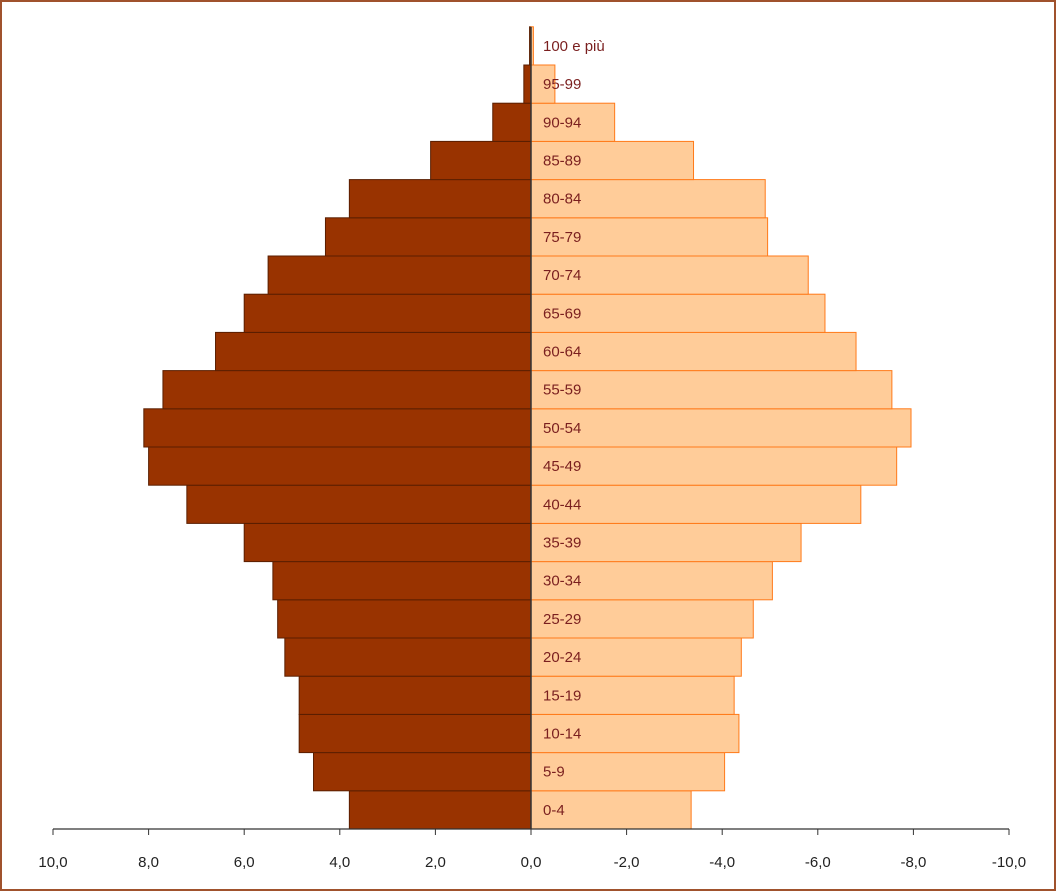 The height and width of the screenshot is (891, 1056). What do you see at coordinates (562, 695) in the screenshot?
I see `age-label-15-19: 15-19` at bounding box center [562, 695].